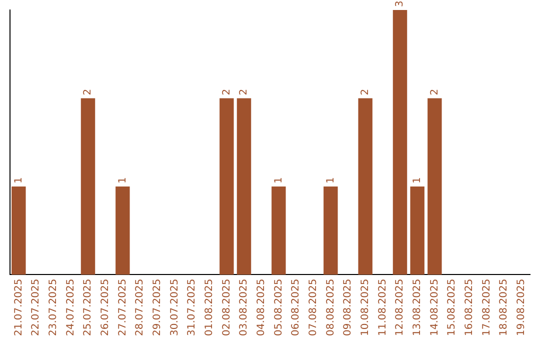 This screenshot has width=540, height=340. I want to click on x-tick-label: 25.07.2025, so click(88, 307).